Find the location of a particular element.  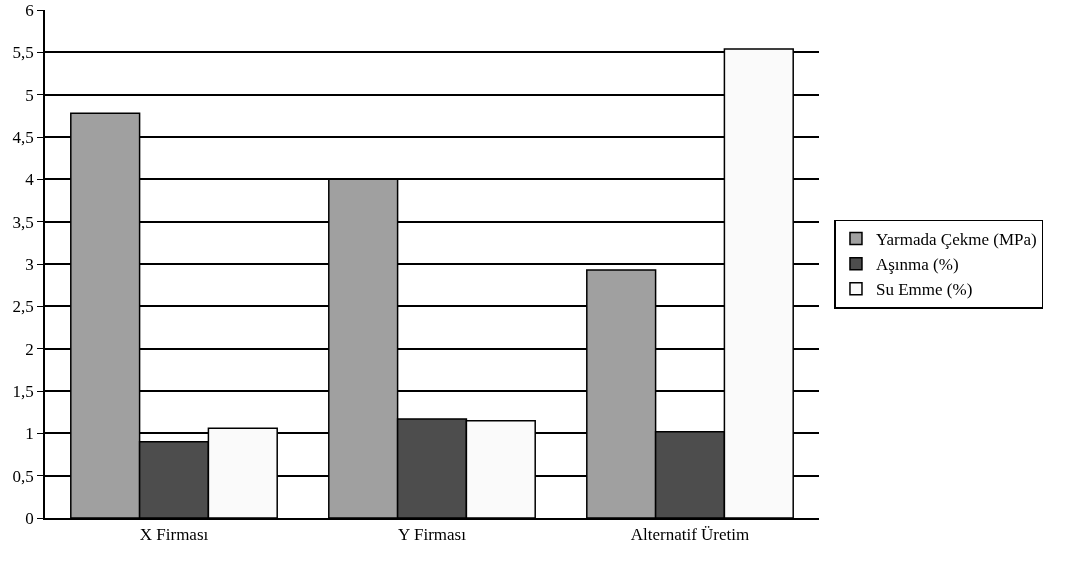

y-tick-label: 0,5 is located at coordinates (23, 476).